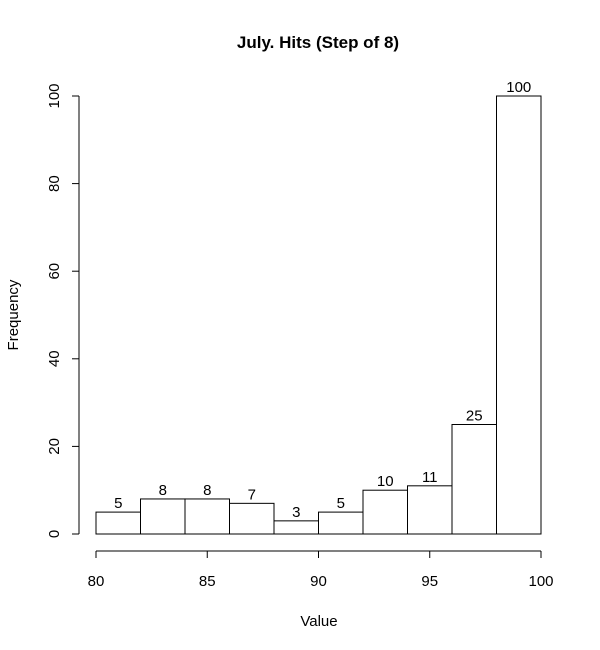  Describe the element at coordinates (321, 570) in the screenshot. I see `x-axis: 80 85 90 95 100` at that location.